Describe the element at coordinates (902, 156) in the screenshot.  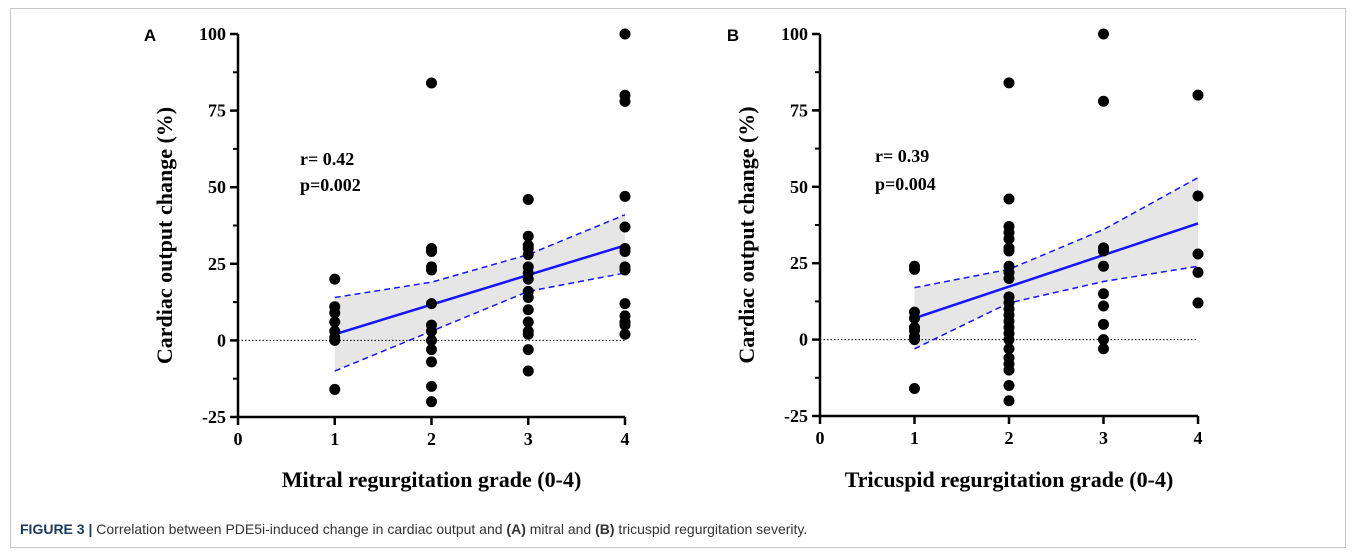
I see `correlation-r-text: r= 0.39` at that location.